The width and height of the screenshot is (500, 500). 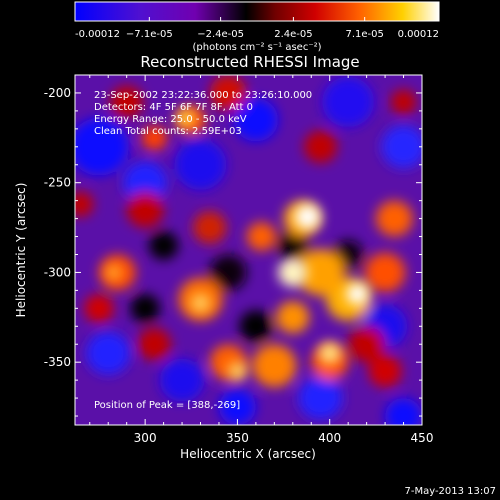 What do you see at coordinates (57, 183) in the screenshot?
I see `y-tick-label: -250` at bounding box center [57, 183].